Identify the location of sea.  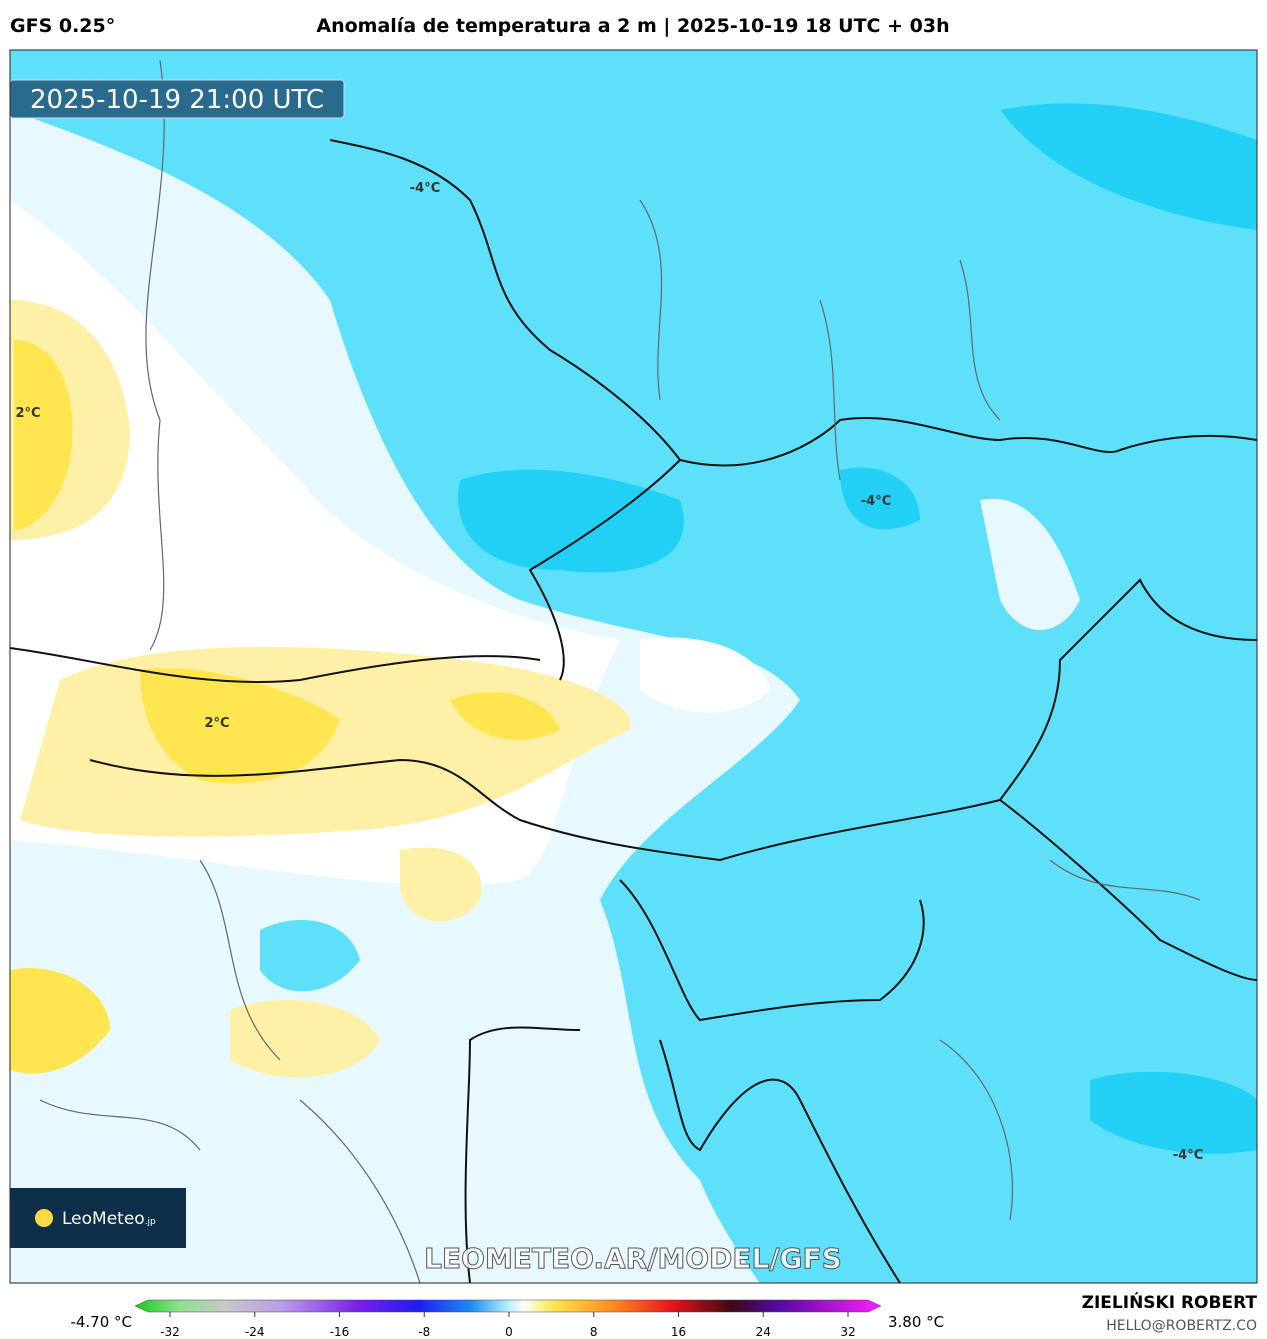
(575, 1156).